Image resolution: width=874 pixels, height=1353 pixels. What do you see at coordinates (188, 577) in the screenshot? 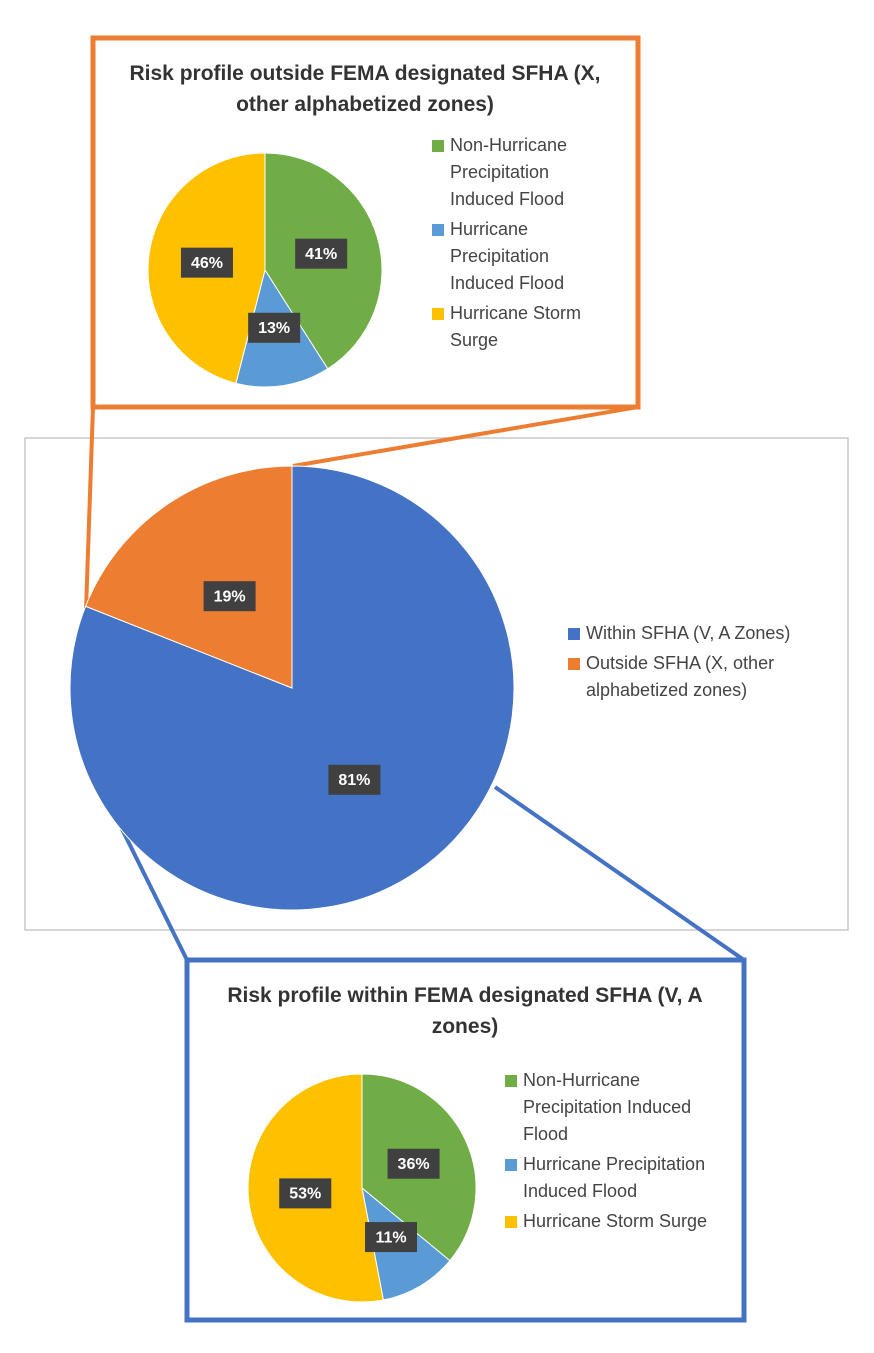
I see `pie-slice` at bounding box center [188, 577].